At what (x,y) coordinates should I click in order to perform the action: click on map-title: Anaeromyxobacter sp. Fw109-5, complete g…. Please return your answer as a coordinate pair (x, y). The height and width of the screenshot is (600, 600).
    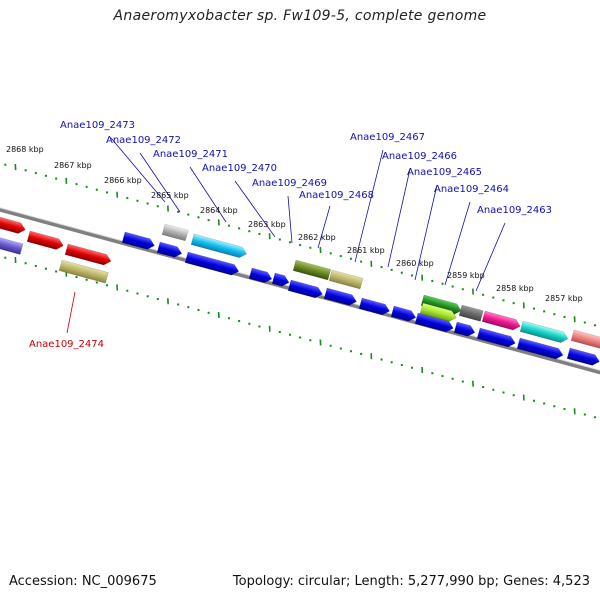
    Looking at the image, I should click on (300, 16).